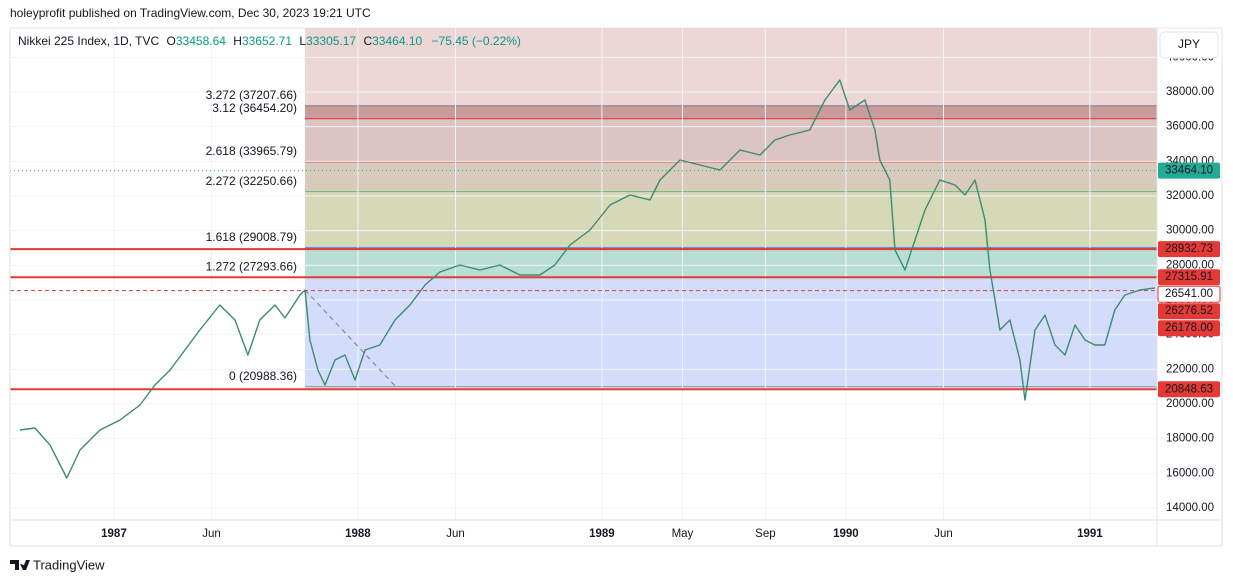 The image size is (1233, 584). I want to click on legend-low: 33305.17, so click(331, 41).